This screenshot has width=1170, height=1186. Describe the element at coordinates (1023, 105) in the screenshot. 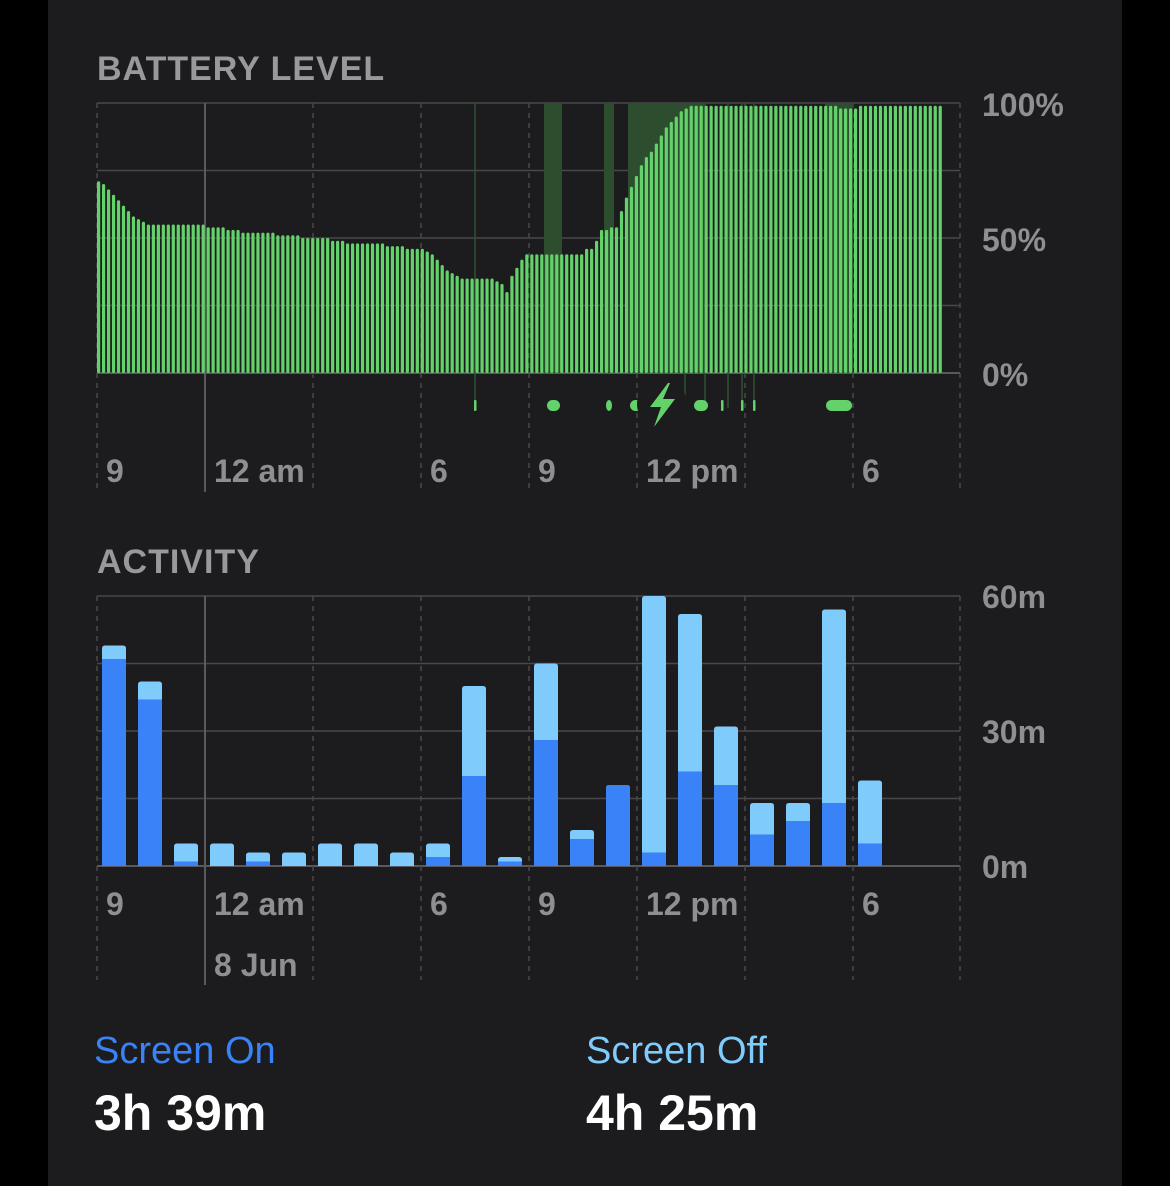

I see `battery-y-label-100: 100%` at that location.